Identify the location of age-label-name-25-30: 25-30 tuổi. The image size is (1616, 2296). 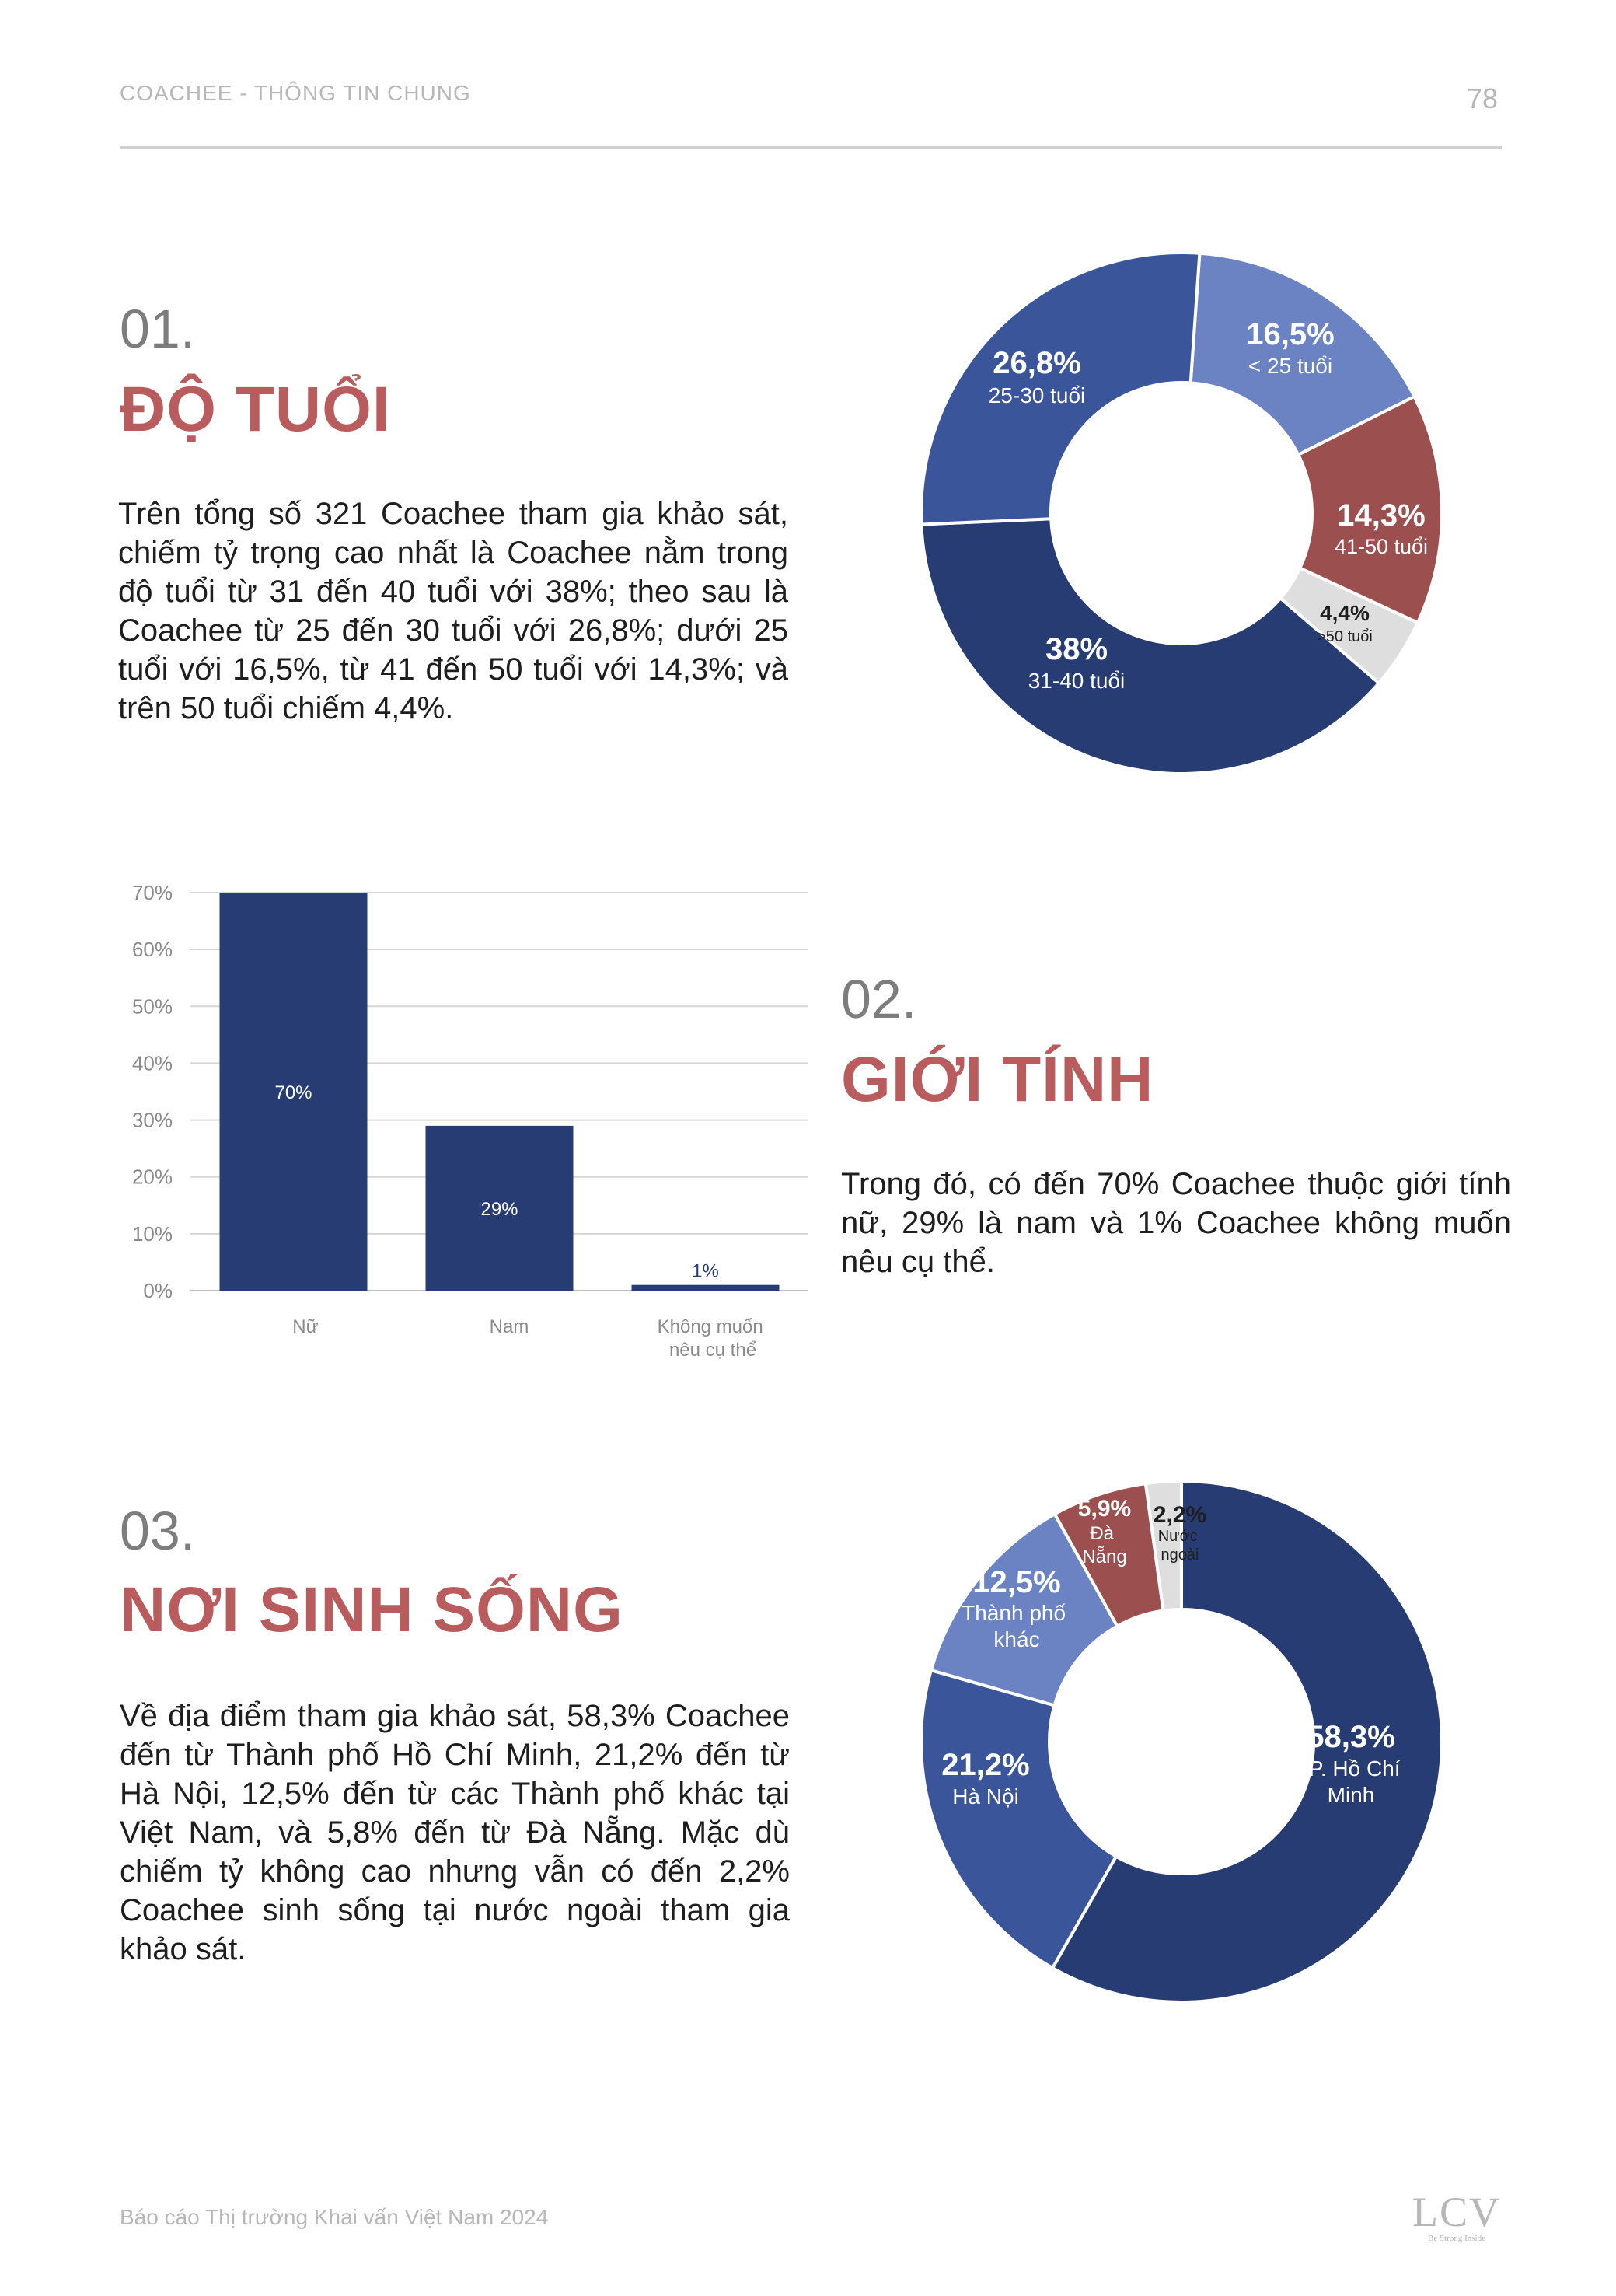
(1037, 395).